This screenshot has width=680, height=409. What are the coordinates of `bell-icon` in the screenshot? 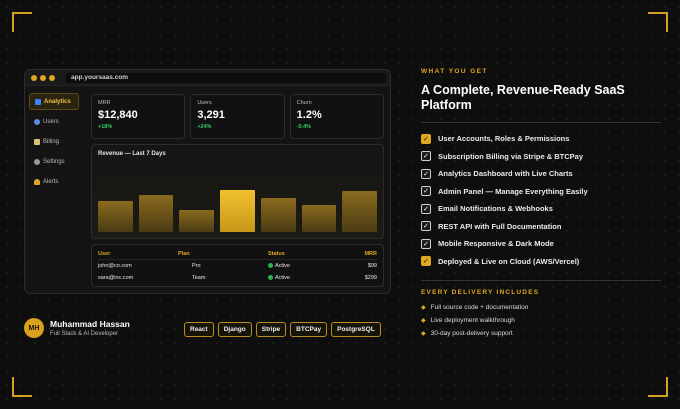 It's located at (37, 181).